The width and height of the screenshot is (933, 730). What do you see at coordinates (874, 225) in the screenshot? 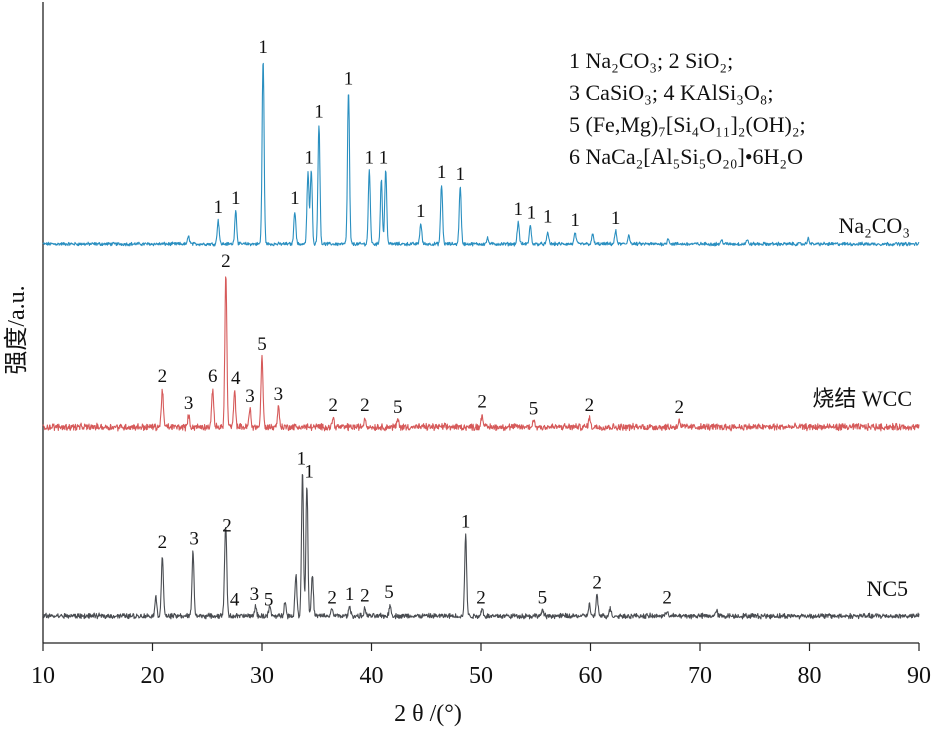
I see `series-name-1: Na₂CO₃` at bounding box center [874, 225].